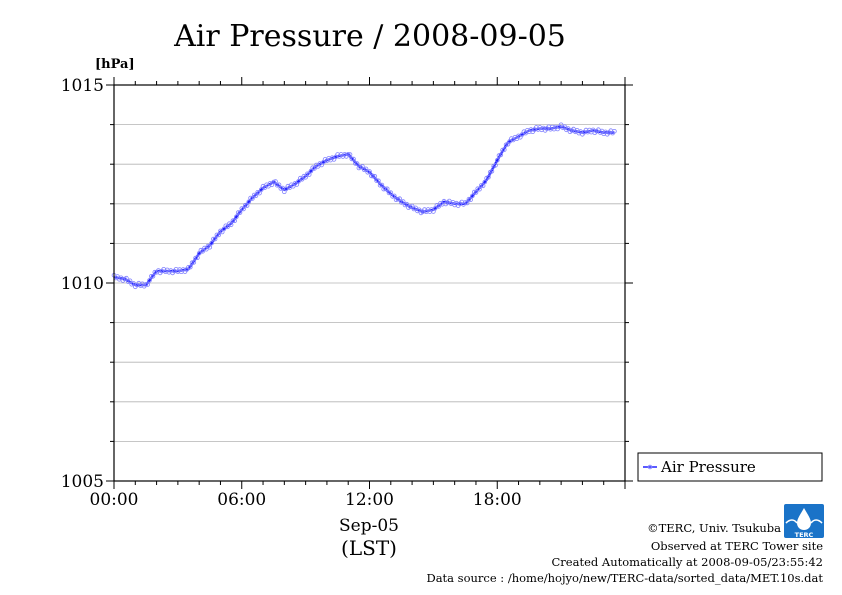 Image resolution: width=842 pixels, height=595 pixels. Describe the element at coordinates (497, 500) in the screenshot. I see `x-tick-label: 18:00` at that location.